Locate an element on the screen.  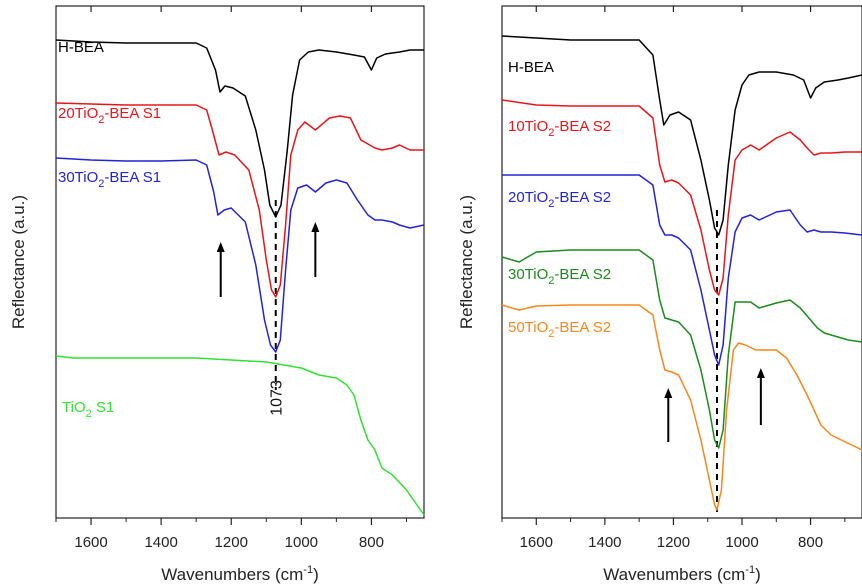
series-label: 50TiO2-BEA S2 is located at coordinates (559, 329).